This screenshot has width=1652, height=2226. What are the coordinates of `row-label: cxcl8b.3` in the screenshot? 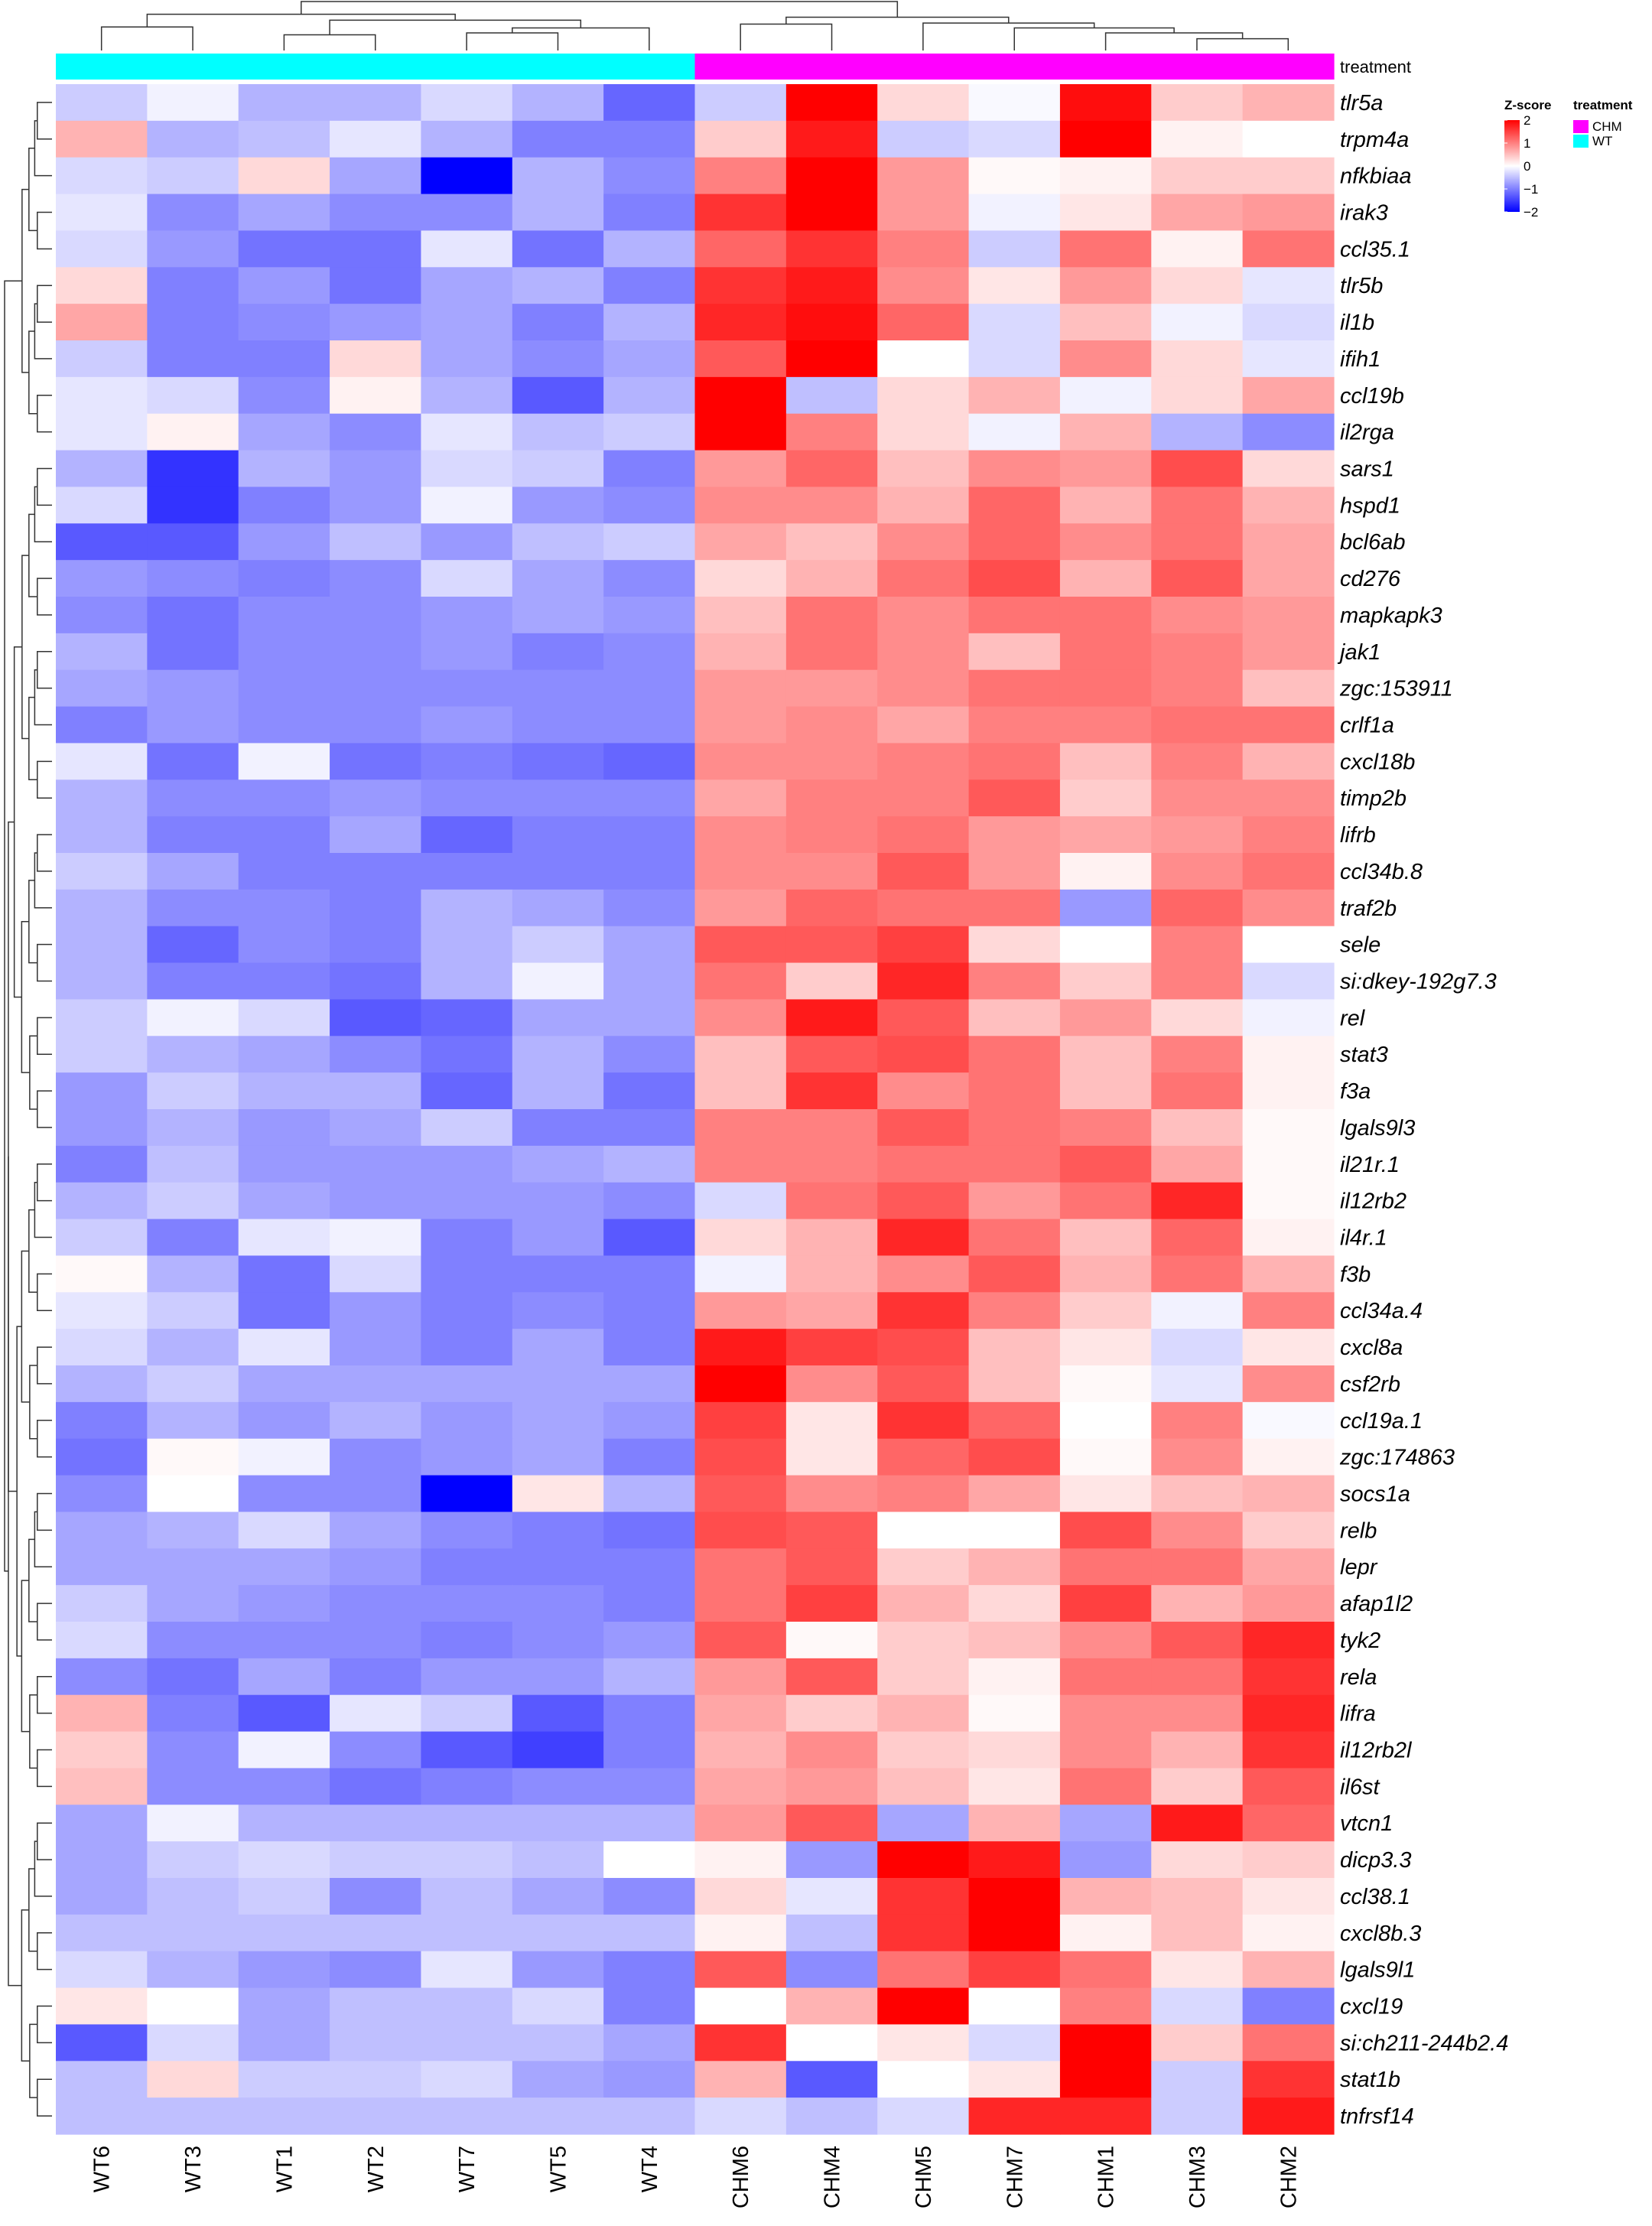 It's located at (1381, 1934).